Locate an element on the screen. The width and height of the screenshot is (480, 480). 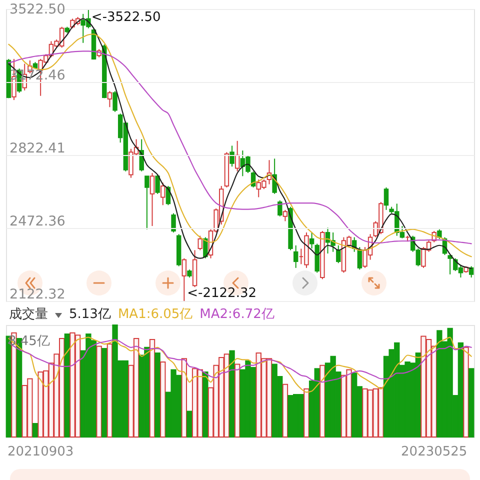
y-tick-label: 3522.50 is located at coordinates (38, 10).